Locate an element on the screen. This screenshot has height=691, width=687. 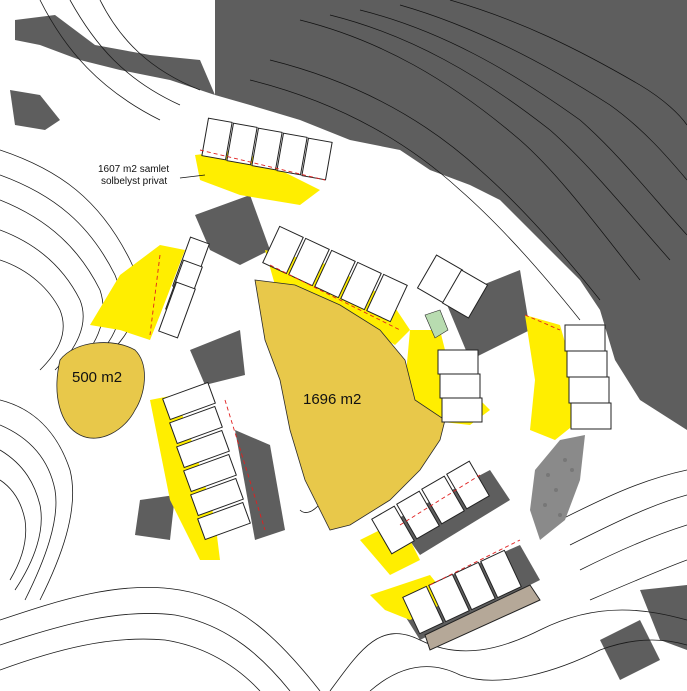
shadow-far-southwest is located at coordinates (155, 517).